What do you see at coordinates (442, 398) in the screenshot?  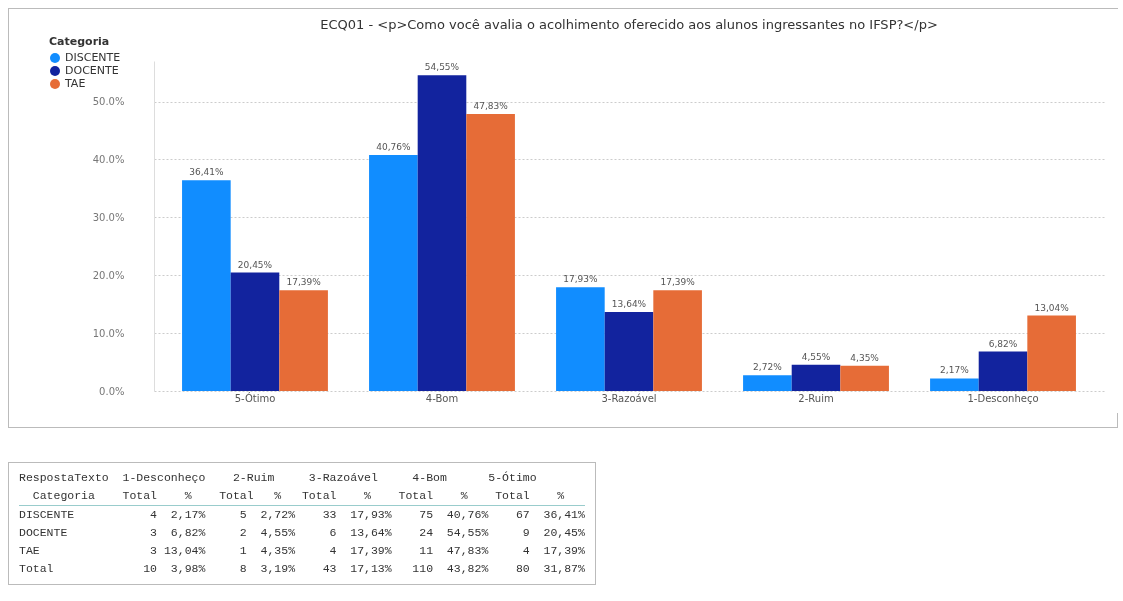 I see `x-tick-label: 4-Bom` at bounding box center [442, 398].